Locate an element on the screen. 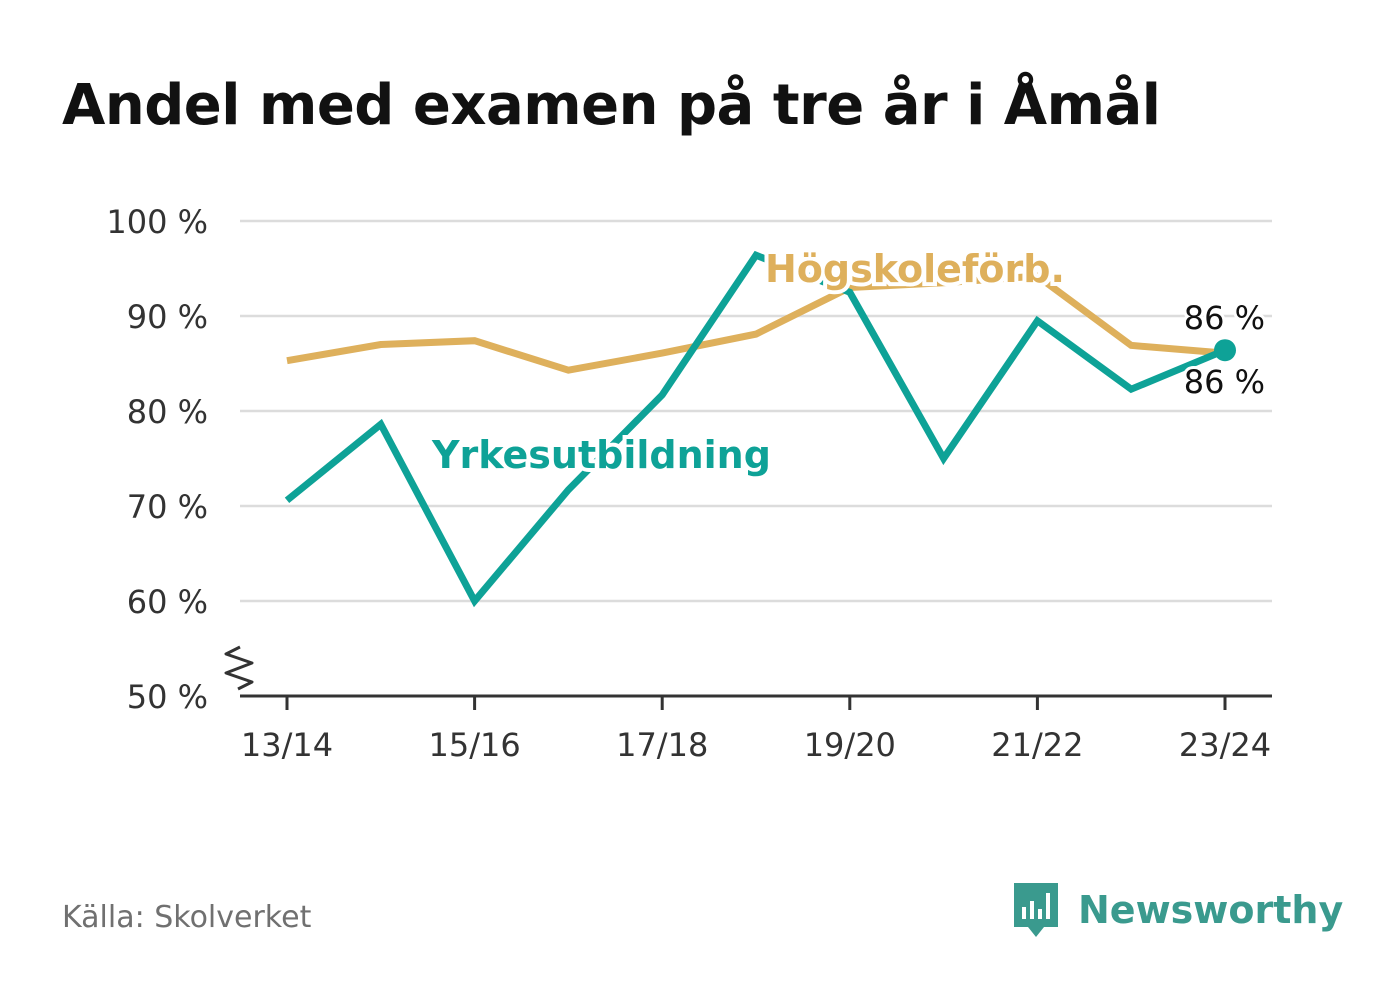 The width and height of the screenshot is (1382, 999). x-axis is located at coordinates (756, 702).